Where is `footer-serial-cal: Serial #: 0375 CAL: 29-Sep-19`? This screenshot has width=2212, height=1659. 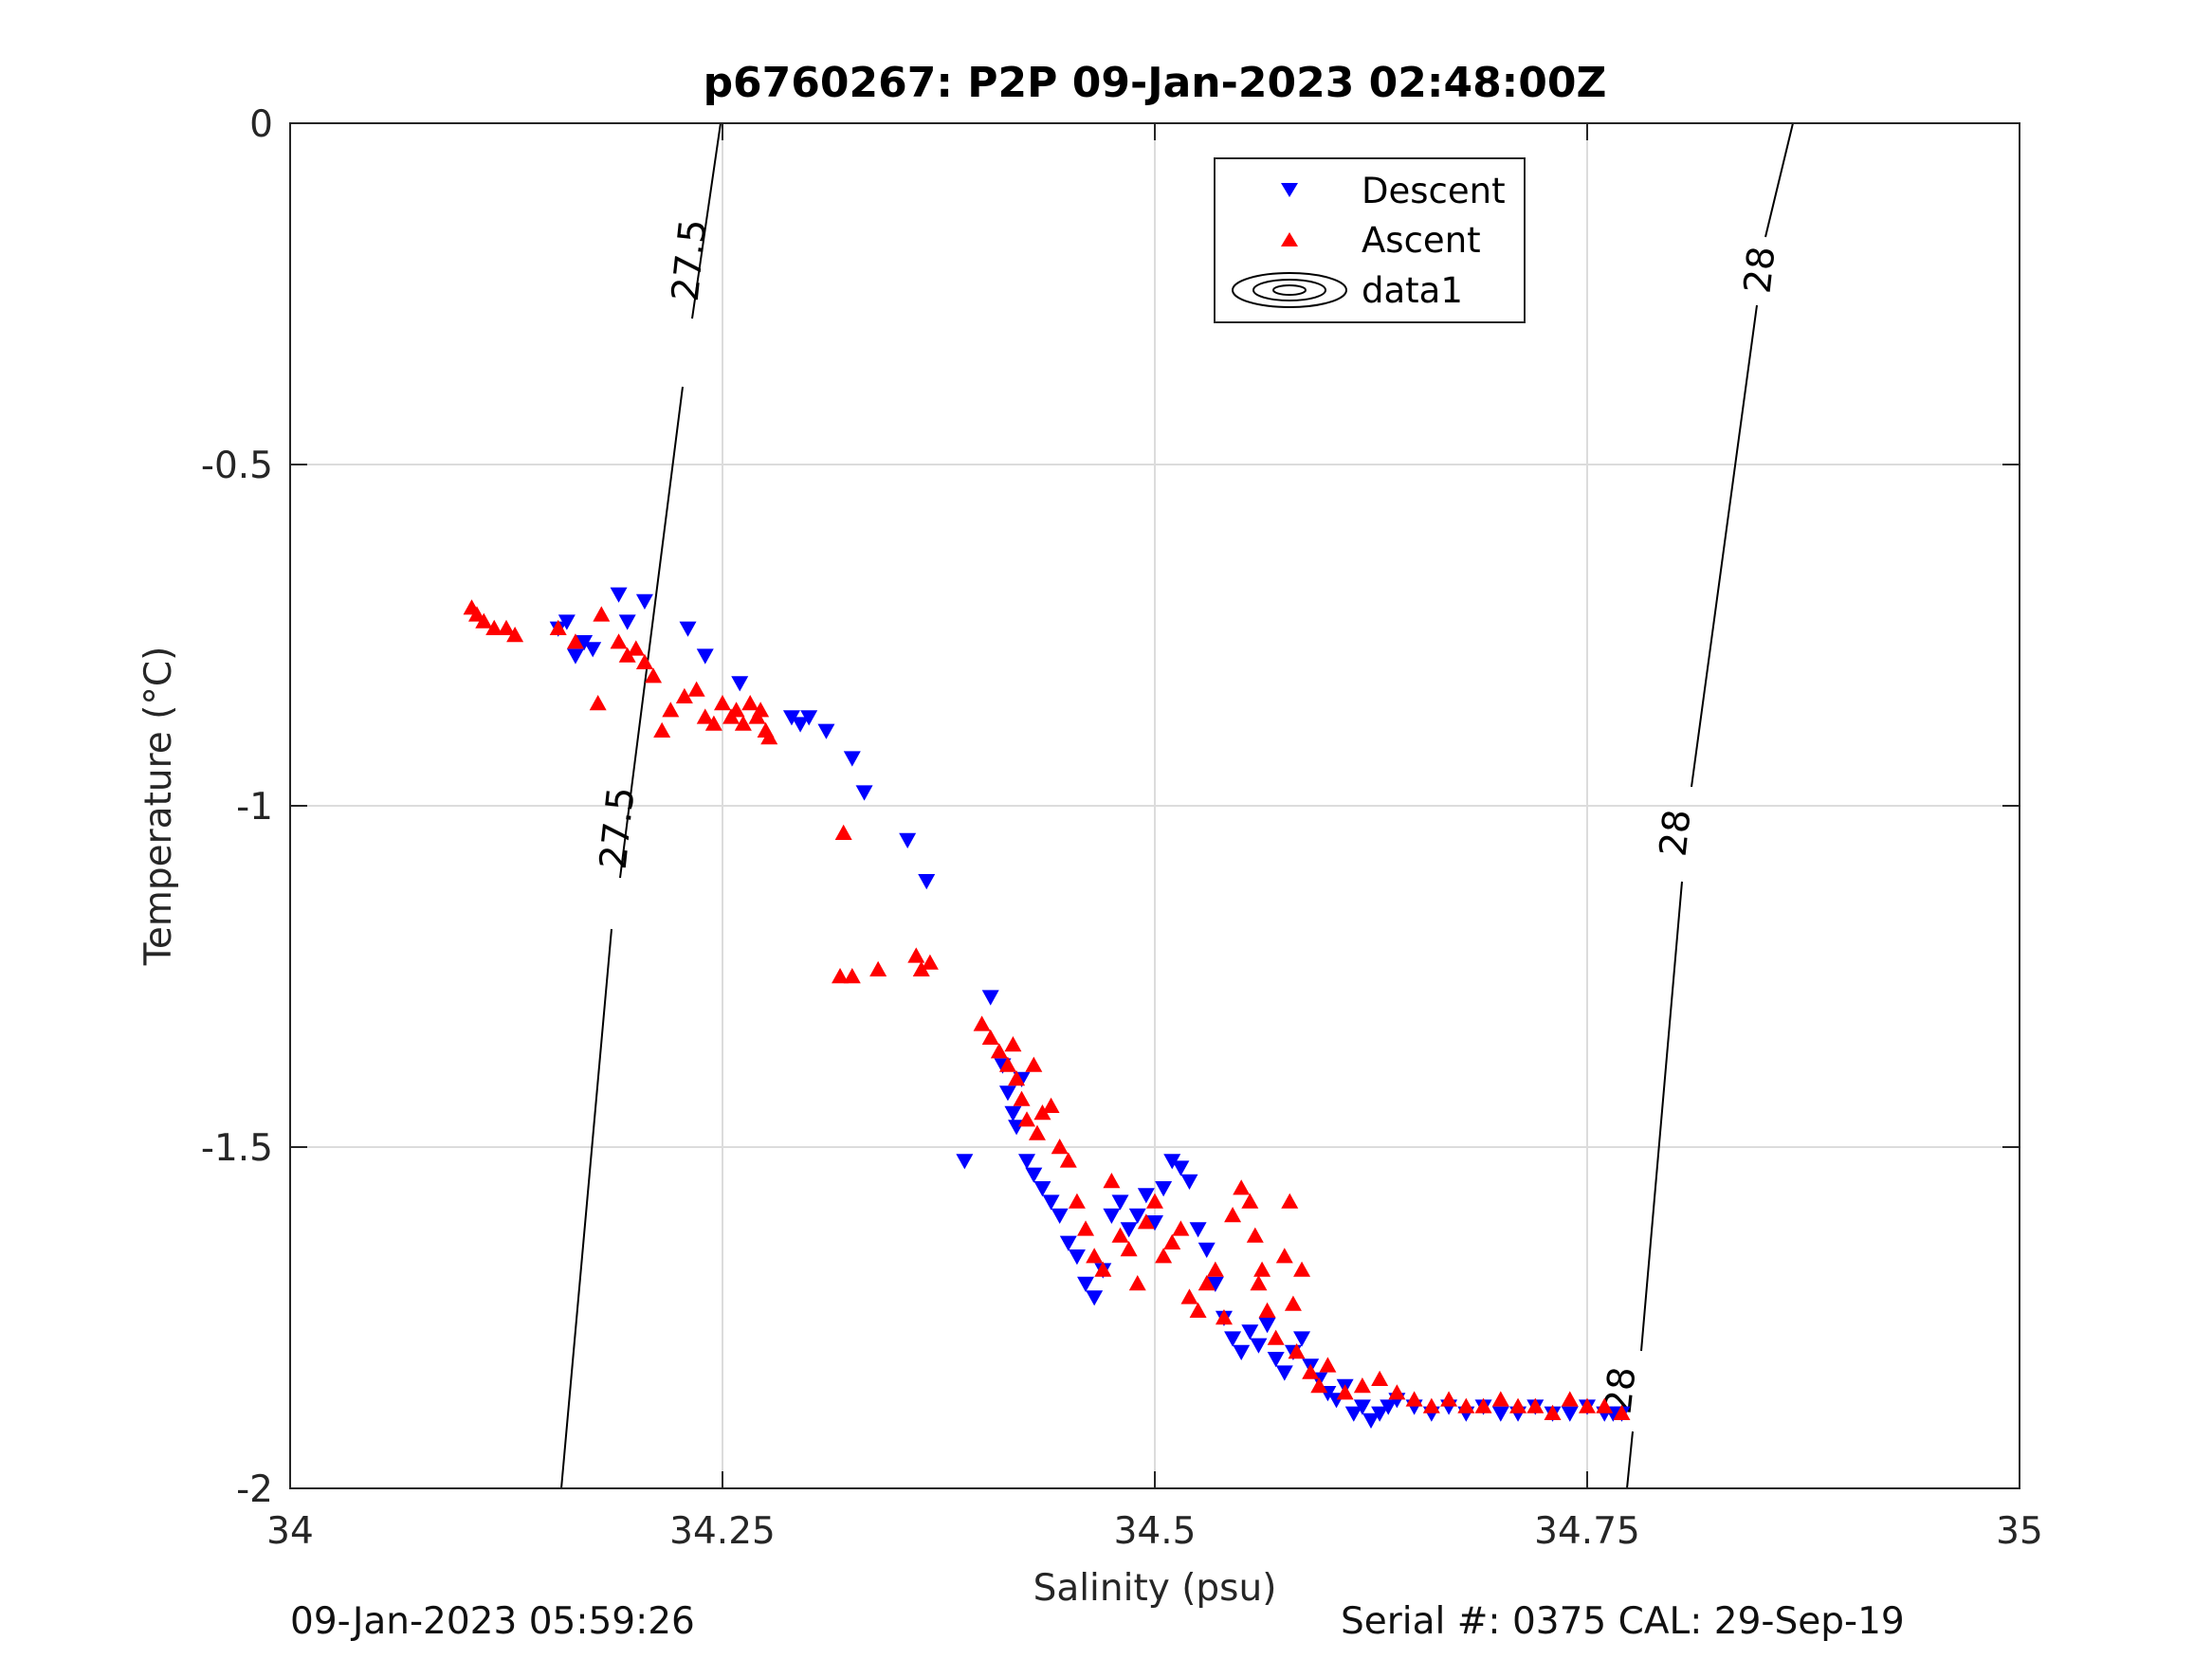 footer-serial-cal: Serial #: 0375 CAL: 29-Sep-19 is located at coordinates (1623, 1621).